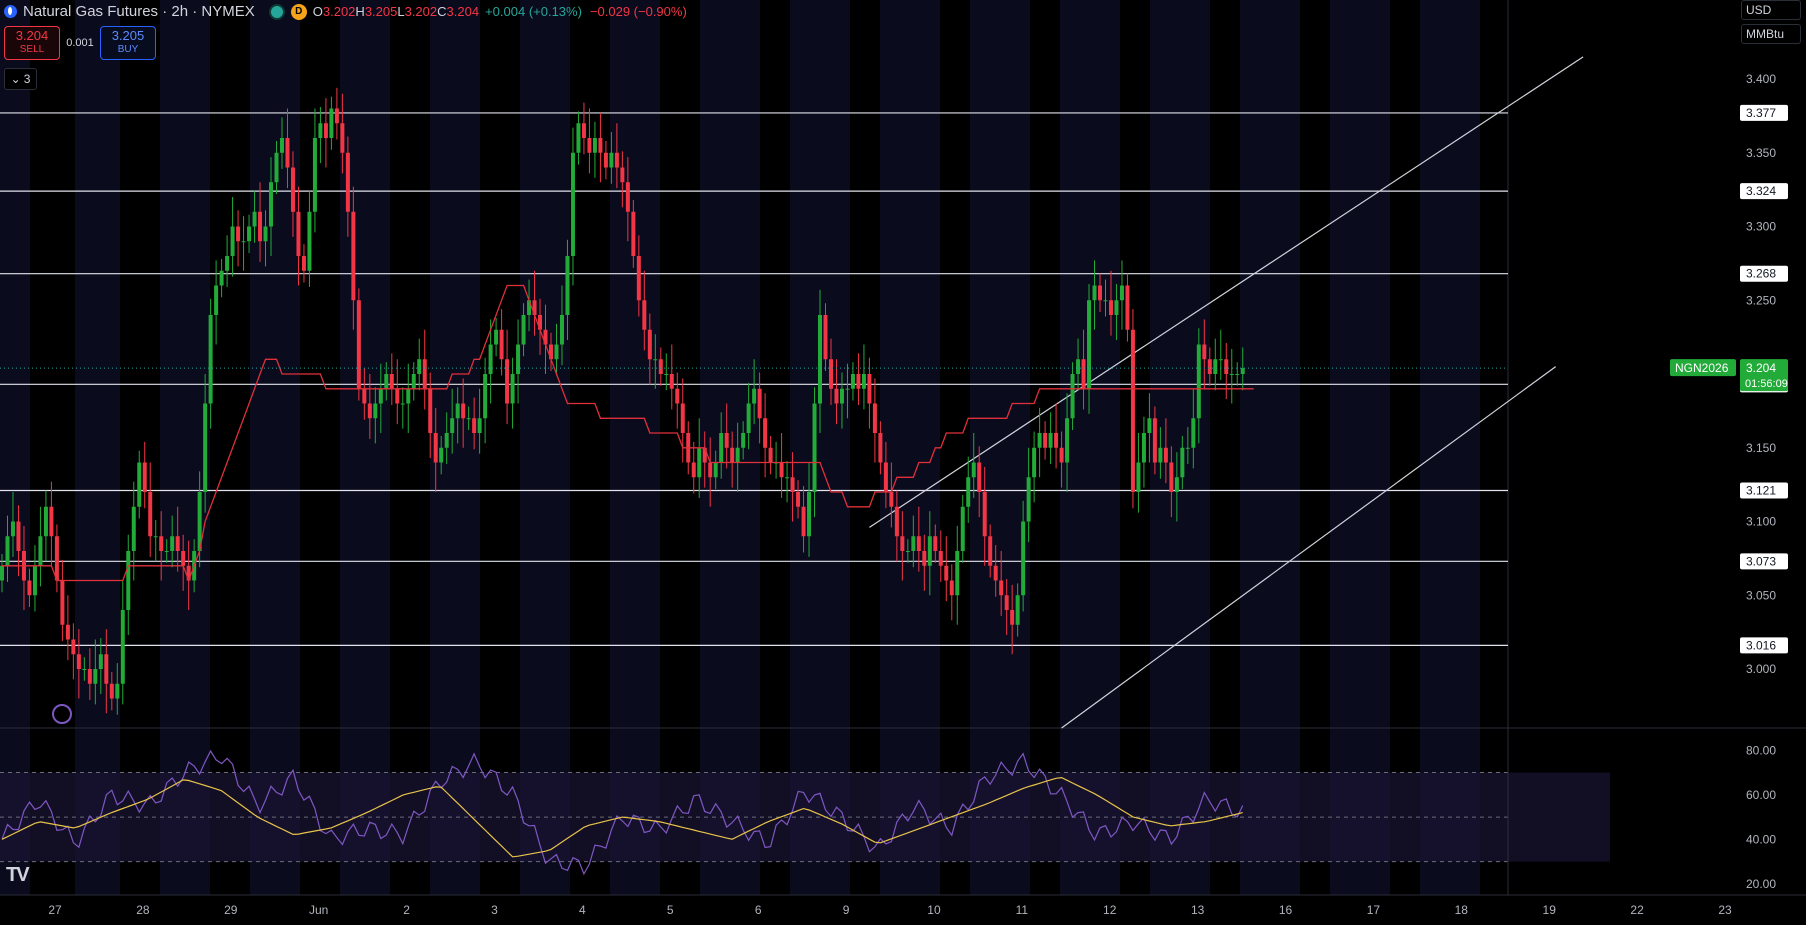 This screenshot has width=1806, height=925. What do you see at coordinates (1761, 368) in the screenshot?
I see `last-price-label: 3.204` at bounding box center [1761, 368].